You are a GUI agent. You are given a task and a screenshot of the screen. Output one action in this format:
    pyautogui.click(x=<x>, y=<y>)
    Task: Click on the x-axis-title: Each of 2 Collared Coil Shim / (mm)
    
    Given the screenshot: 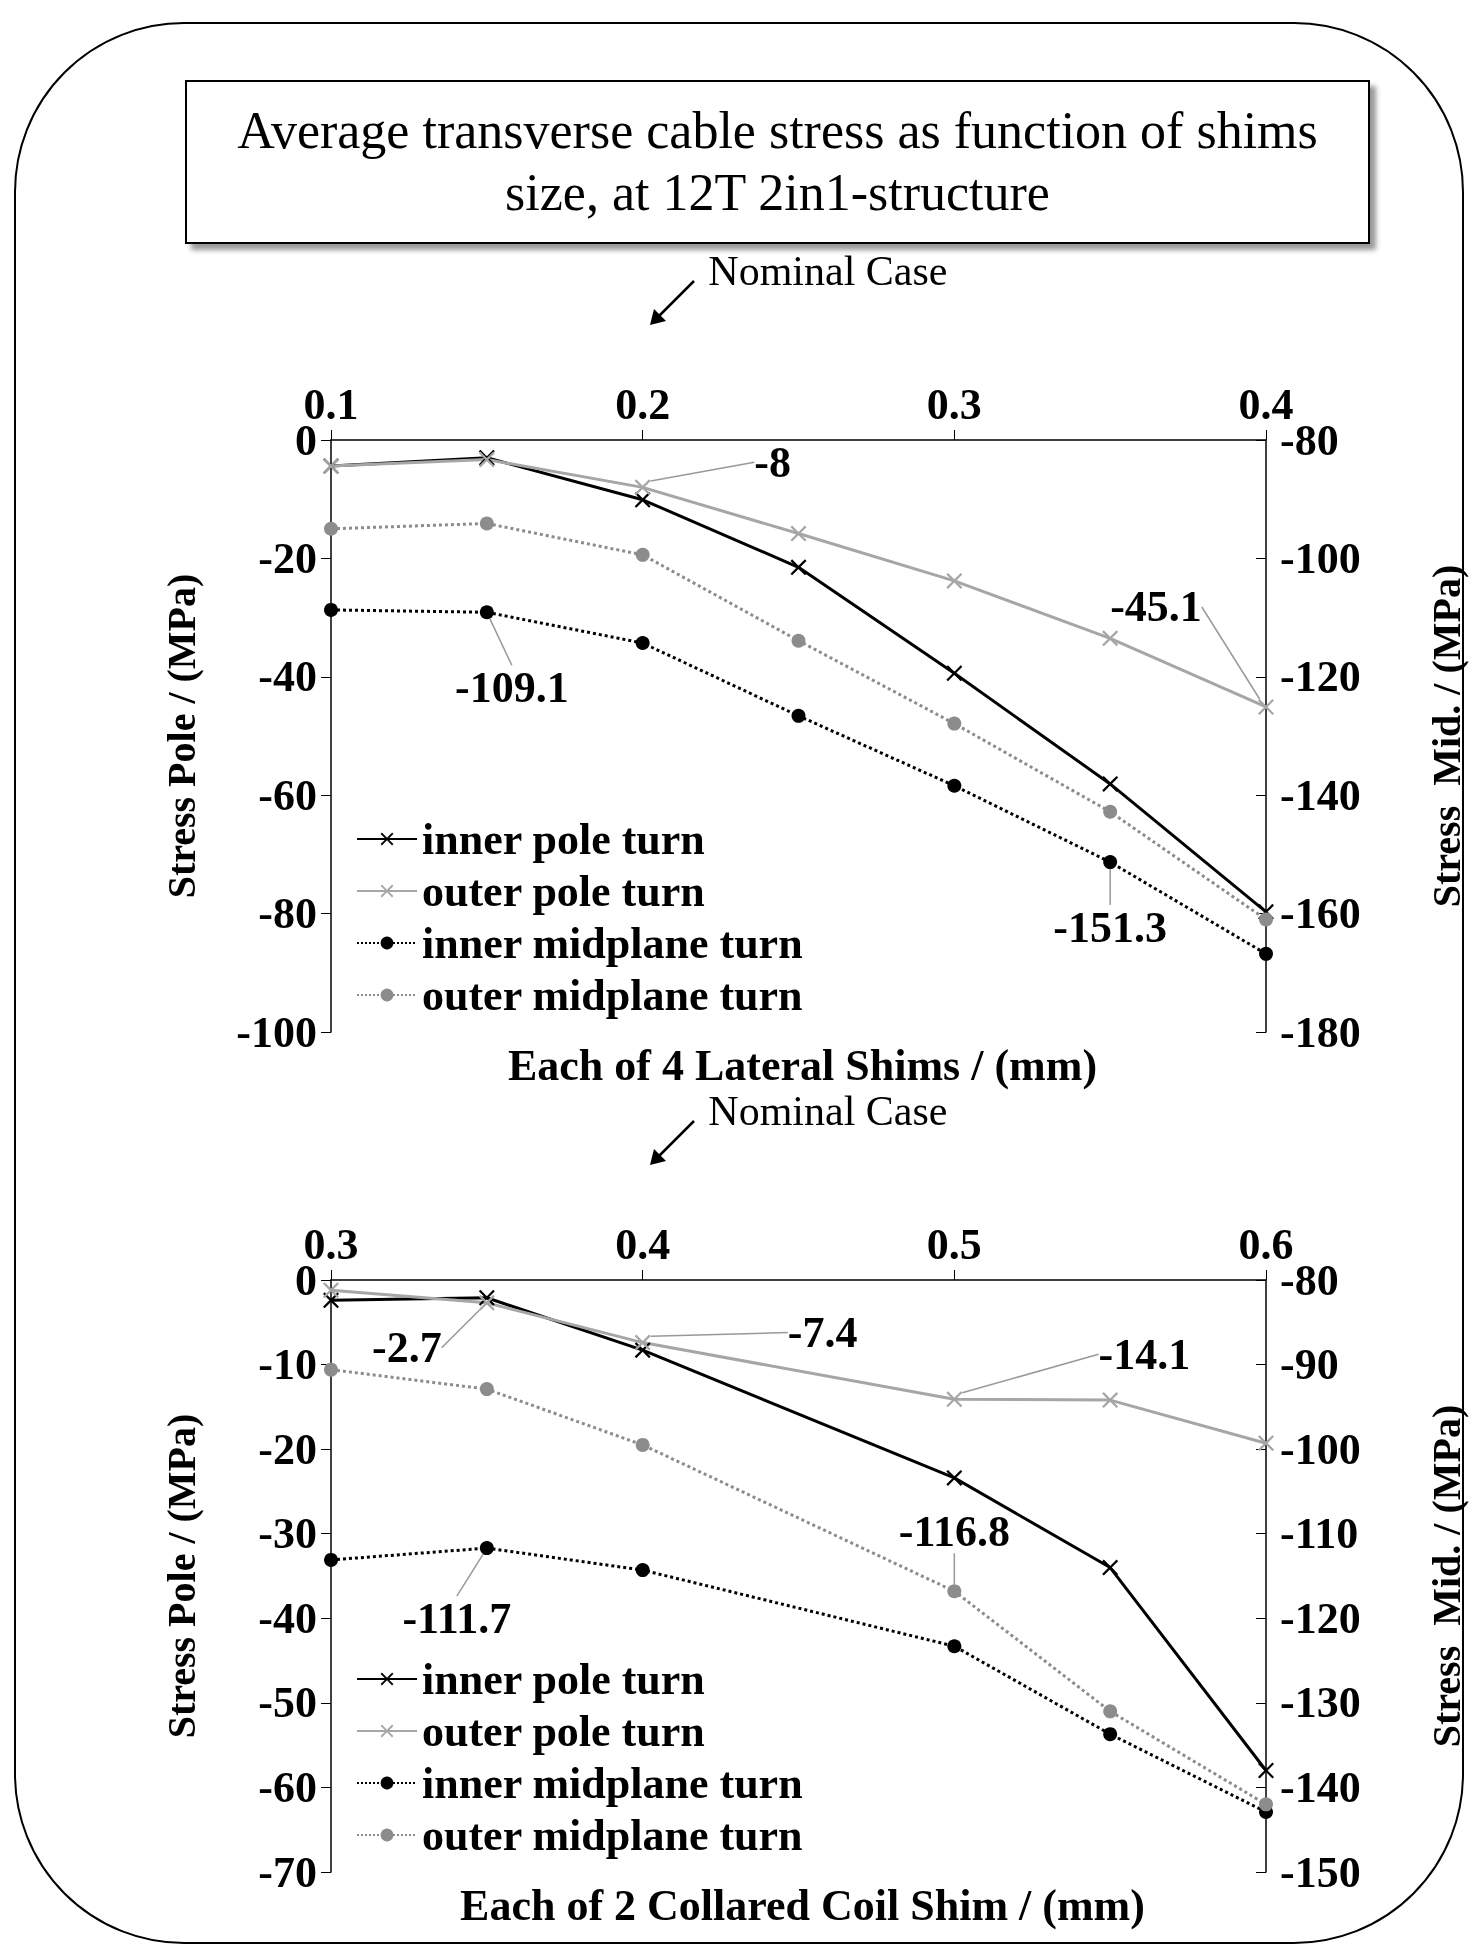 What is the action you would take?
    pyautogui.click(x=802, y=1905)
    